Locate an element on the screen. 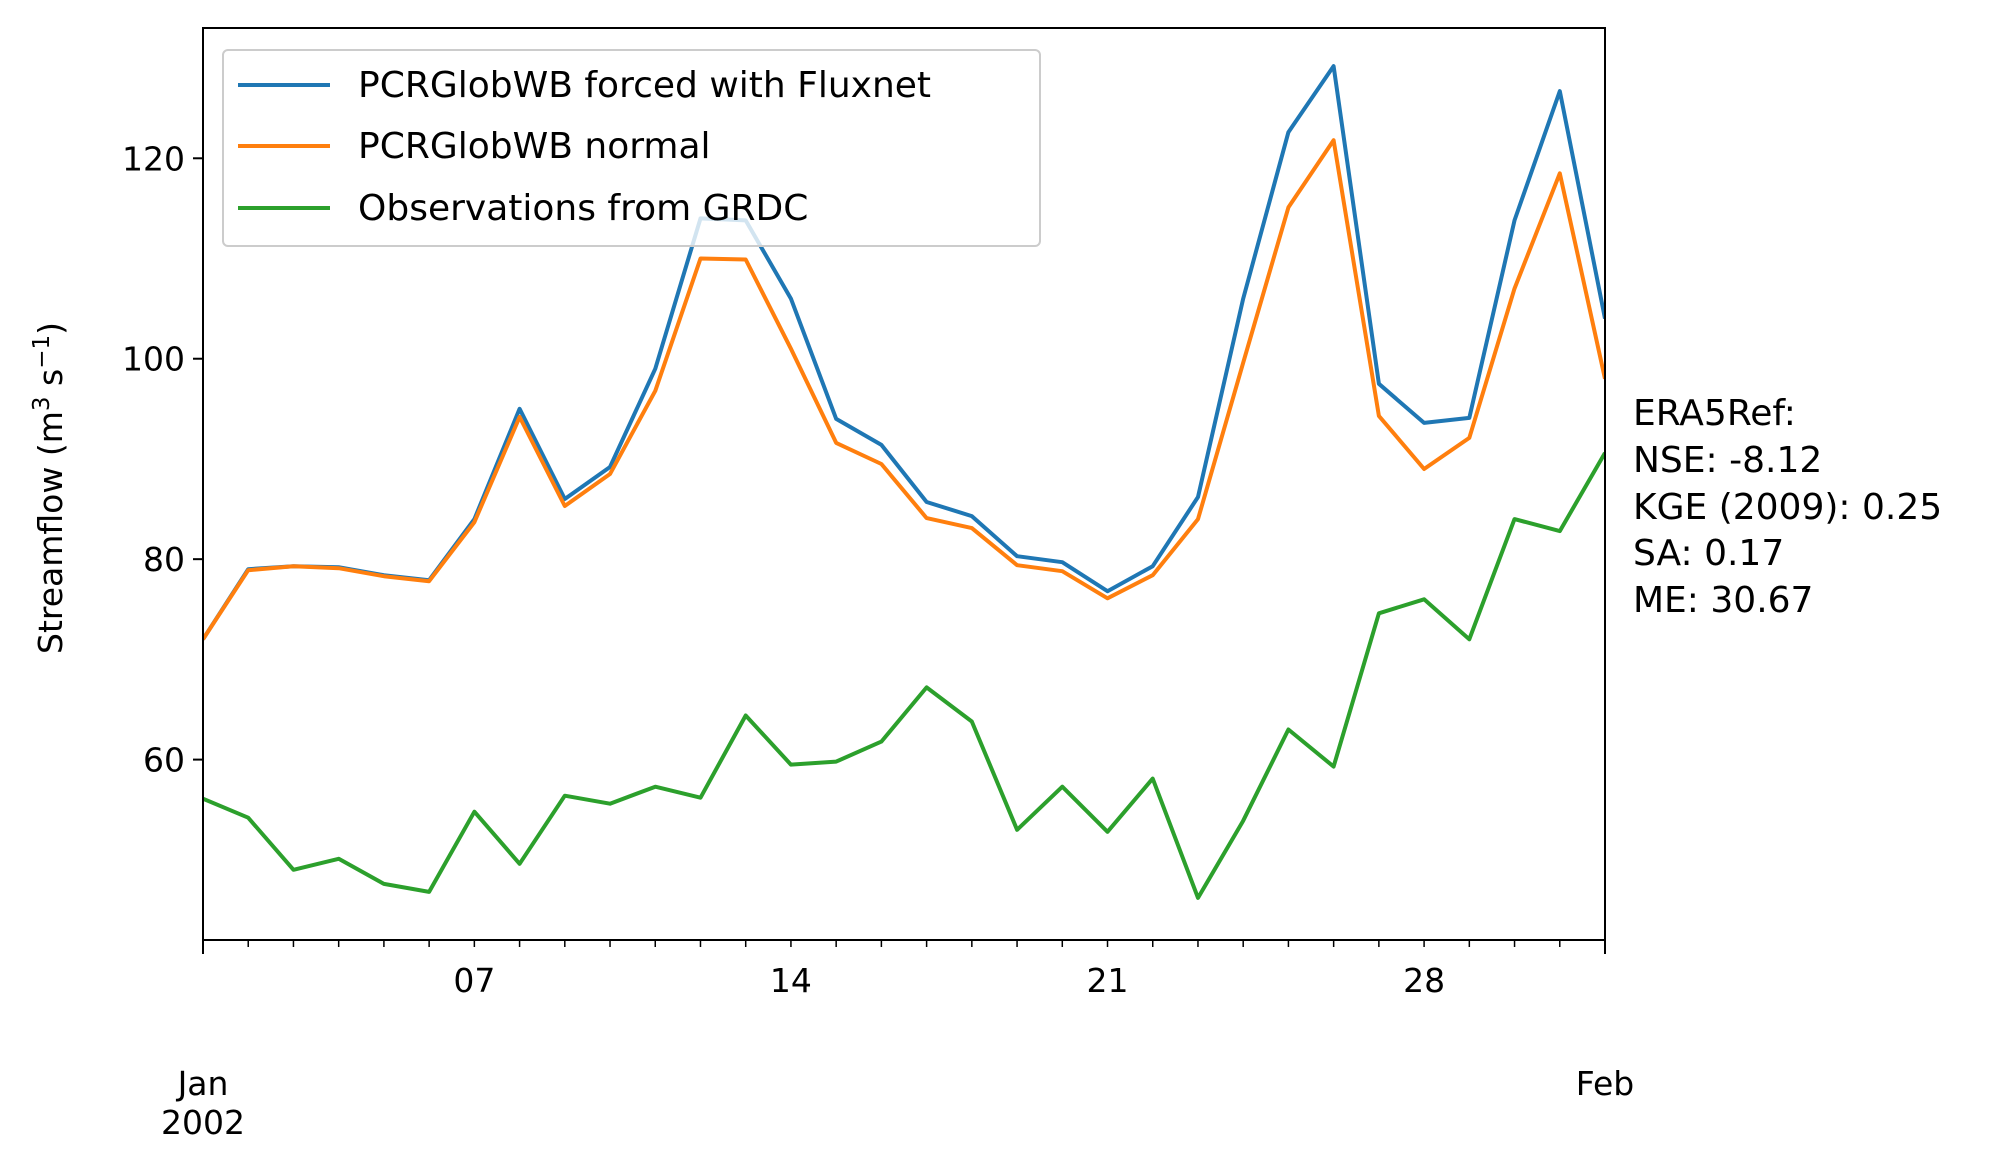 This screenshot has height=1173, width=2012. y-tick-label: 100 is located at coordinates (153, 359).